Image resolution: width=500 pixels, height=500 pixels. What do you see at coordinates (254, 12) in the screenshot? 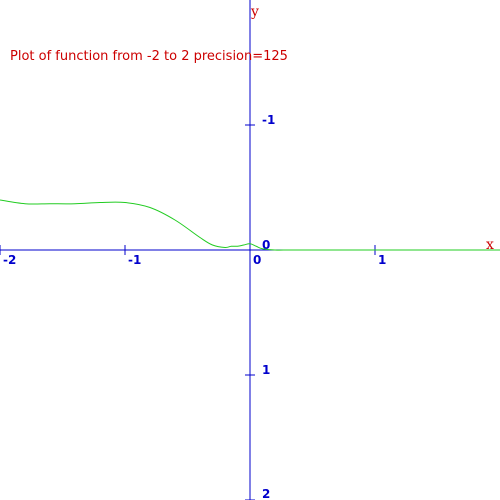
I see `y-axis-label: y` at bounding box center [254, 12].